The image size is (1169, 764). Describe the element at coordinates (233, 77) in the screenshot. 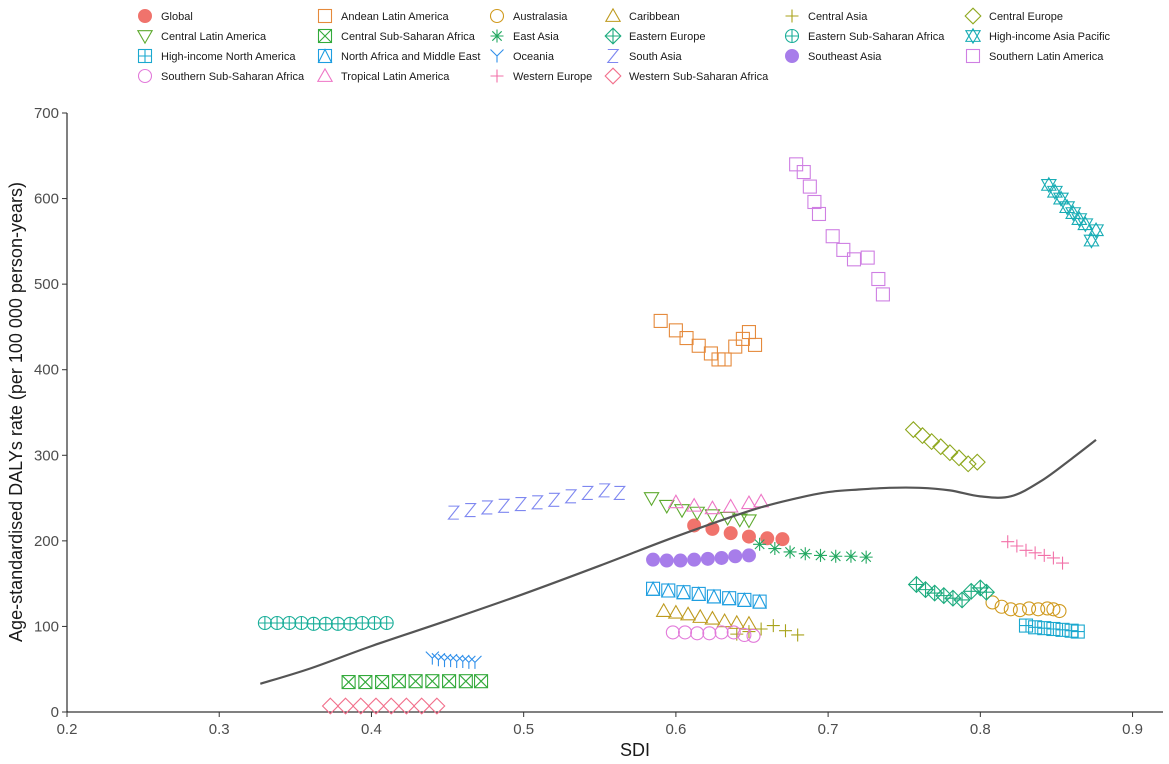

I see `legend-label: Southern Sub-Saharan Africa` at that location.